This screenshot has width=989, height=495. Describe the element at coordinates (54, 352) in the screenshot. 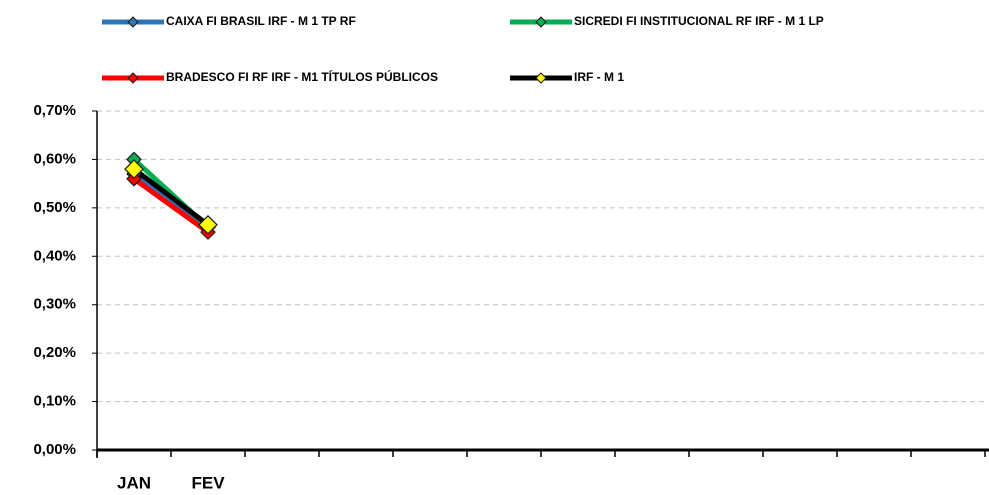

I see `y-tick-label: 0,20%` at that location.